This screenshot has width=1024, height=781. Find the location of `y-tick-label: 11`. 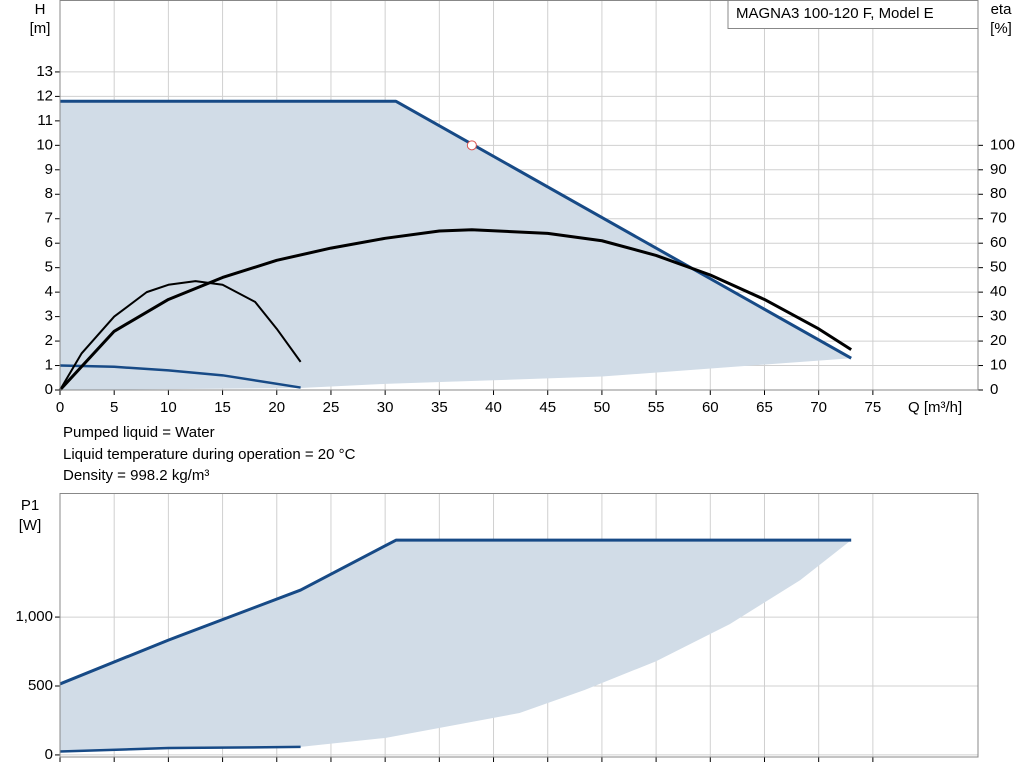

y-tick-label: 11 is located at coordinates (45, 120).